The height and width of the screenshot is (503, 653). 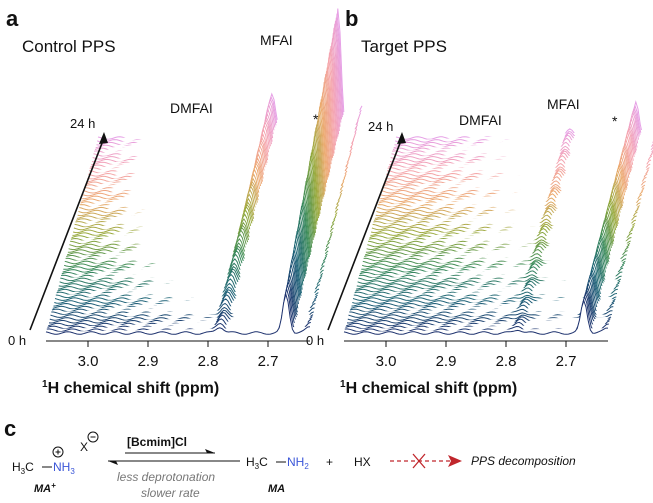 What do you see at coordinates (58, 452) in the screenshot?
I see `positive-charge-icon` at bounding box center [58, 452].